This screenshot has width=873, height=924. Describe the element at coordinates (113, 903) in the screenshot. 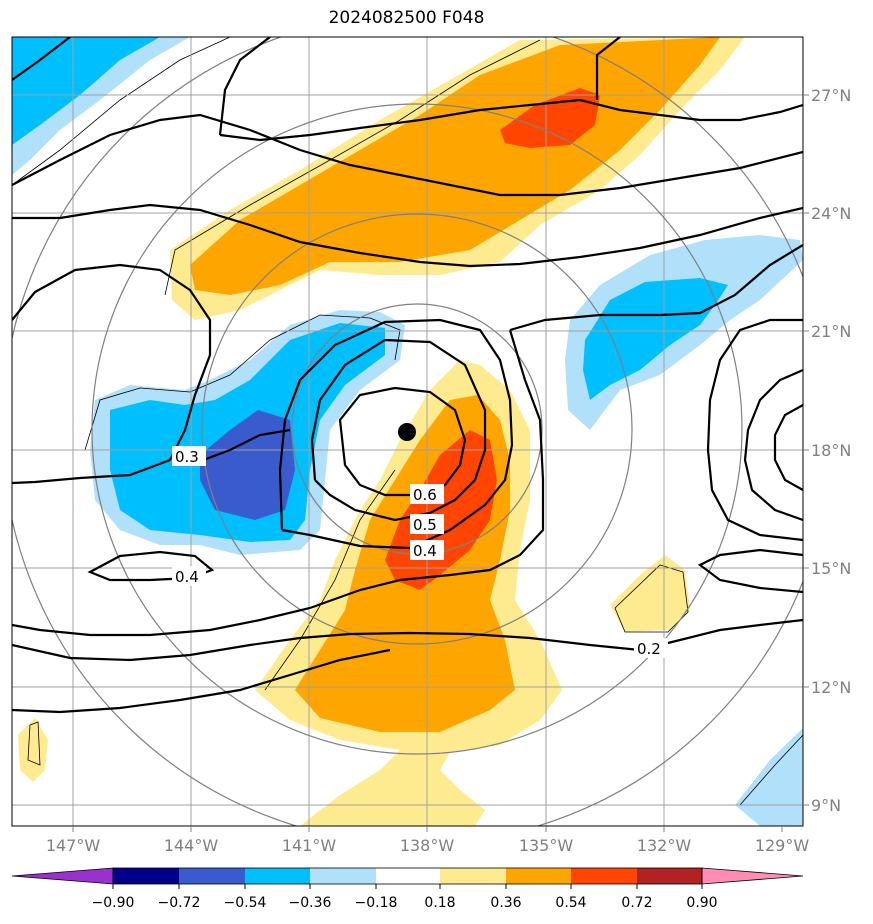

I see `colorbar-label-neg090: −0.90` at that location.